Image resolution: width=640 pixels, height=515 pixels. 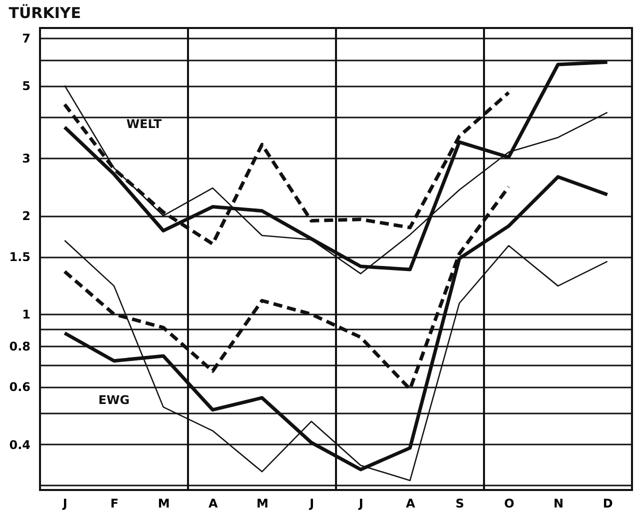 I want to click on x-tick-label: S, so click(x=460, y=503).